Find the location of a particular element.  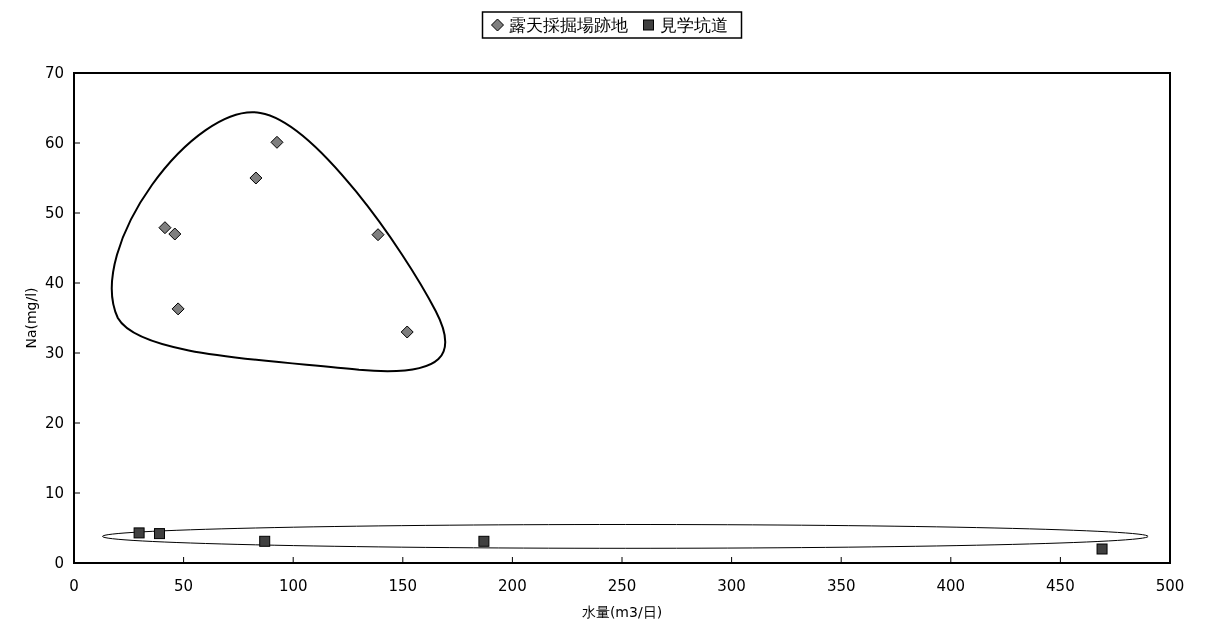

x-tick-label: 100 is located at coordinates (293, 586).